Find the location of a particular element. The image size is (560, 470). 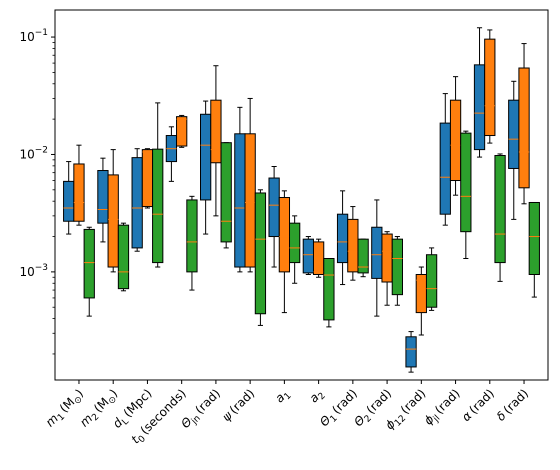

y-tick-label: 10⁻² is located at coordinates (33, 153).